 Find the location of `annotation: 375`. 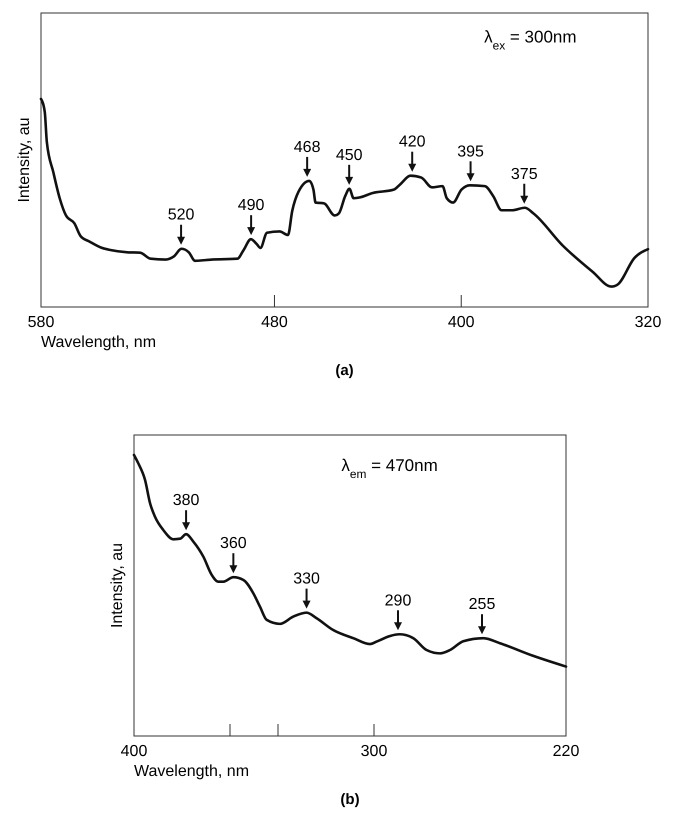

annotation: 375 is located at coordinates (524, 174).